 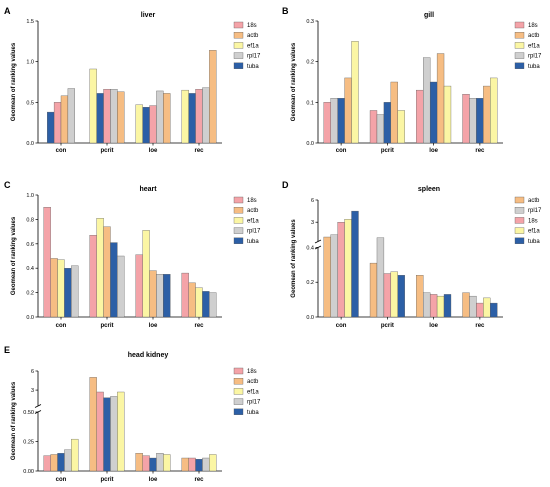 What do you see at coordinates (7, 11) in the screenshot?
I see `panel-label: A` at bounding box center [7, 11].